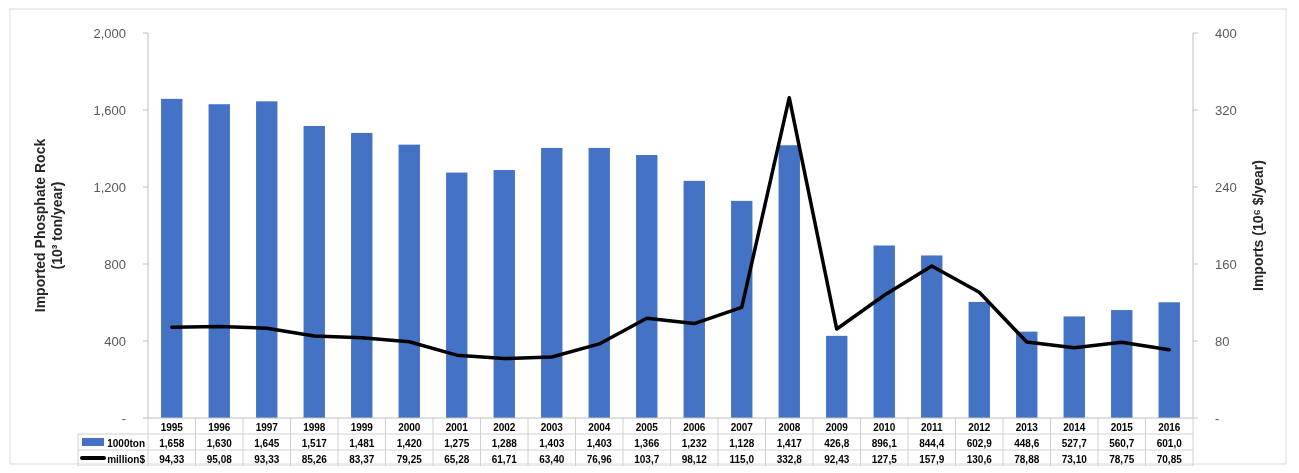 Image resolution: width=1299 pixels, height=473 pixels. What do you see at coordinates (267, 459) in the screenshot?
I see `data-label: 93,33` at bounding box center [267, 459].